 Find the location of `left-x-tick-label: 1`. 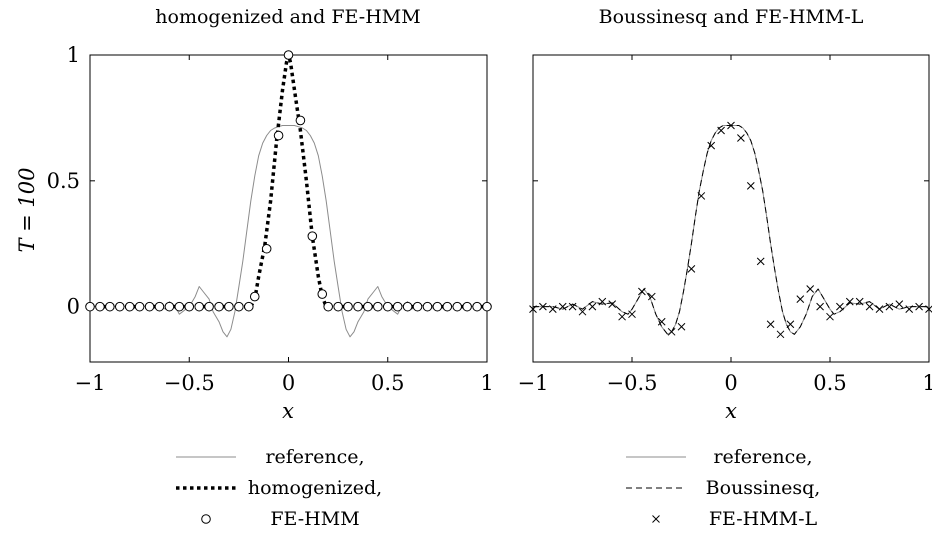

left-x-tick-label: 1 is located at coordinates (486, 383).